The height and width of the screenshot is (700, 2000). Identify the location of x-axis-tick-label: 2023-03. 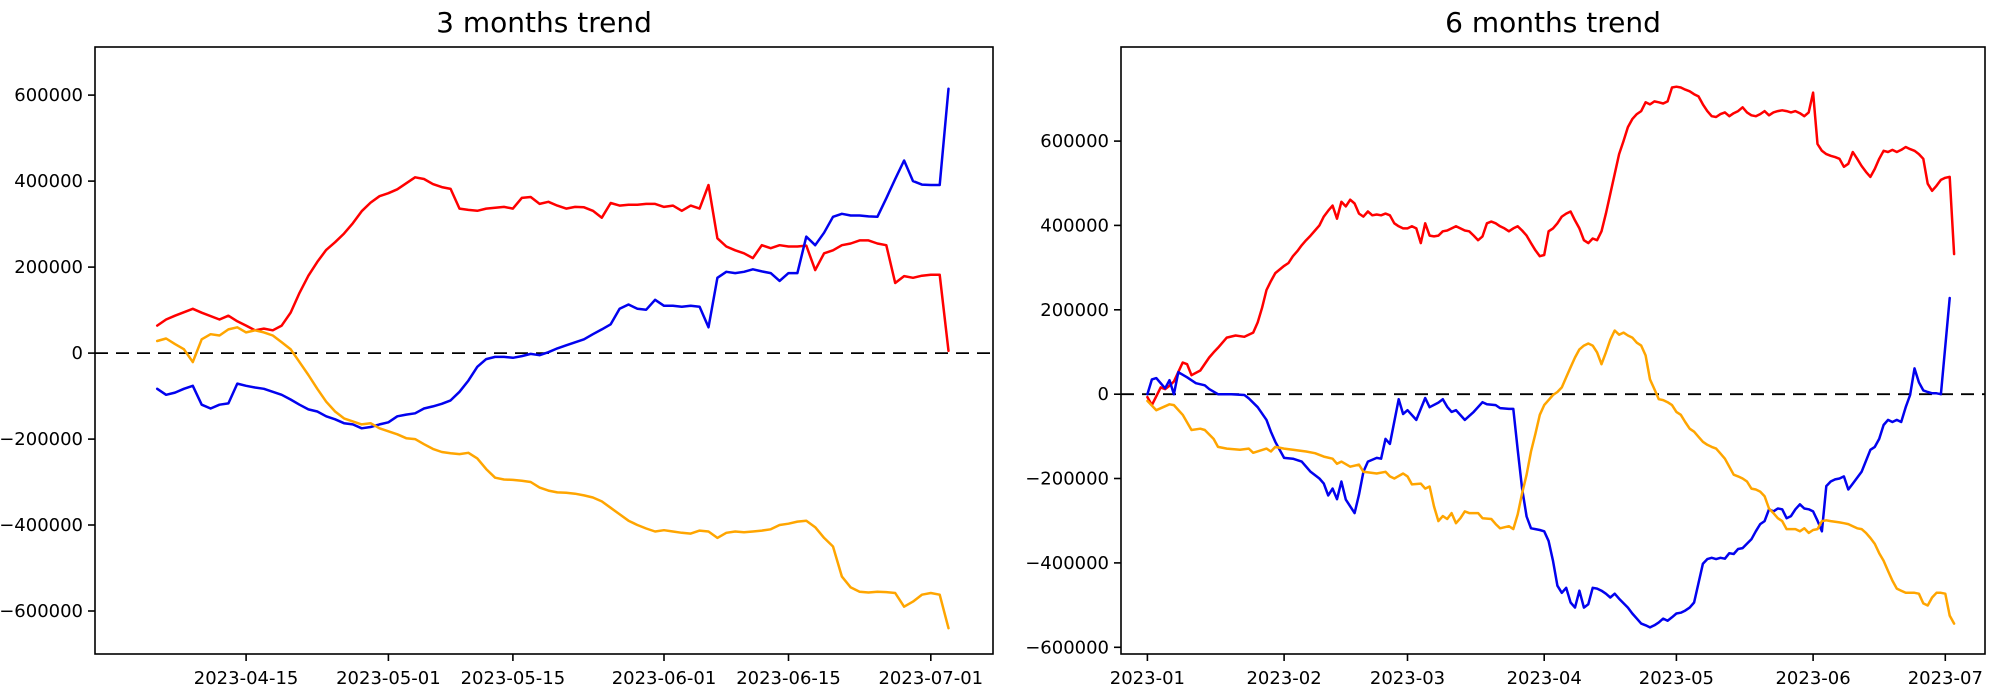
(1407, 678).